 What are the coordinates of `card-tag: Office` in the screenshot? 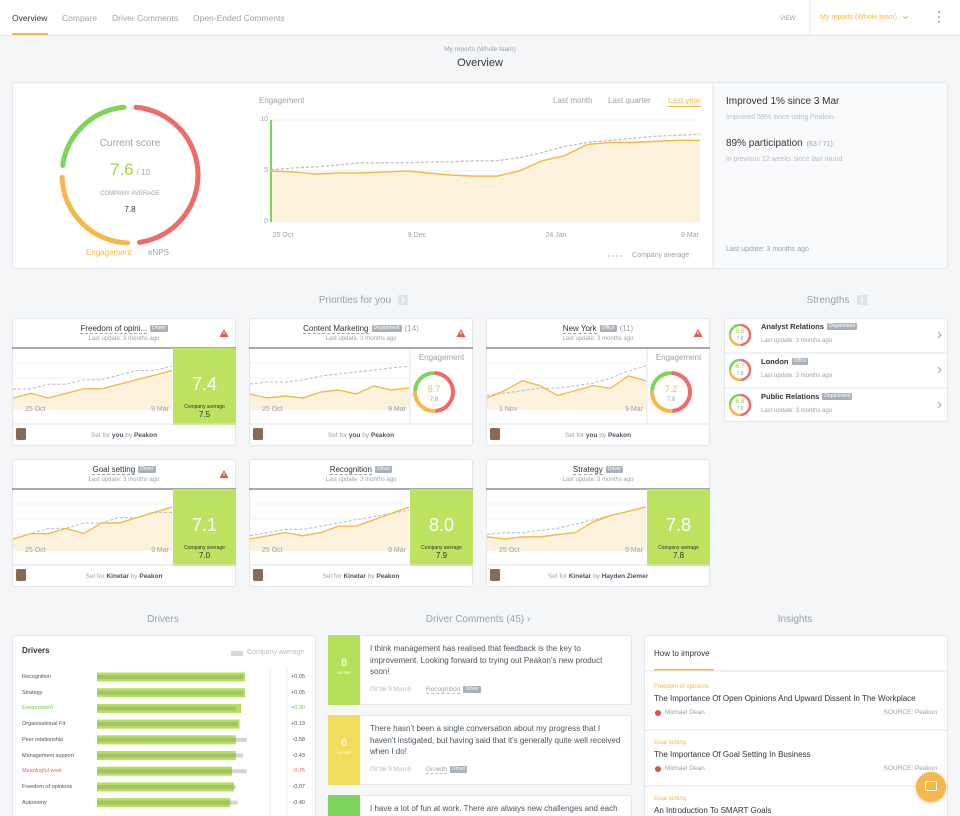 It's located at (608, 329).